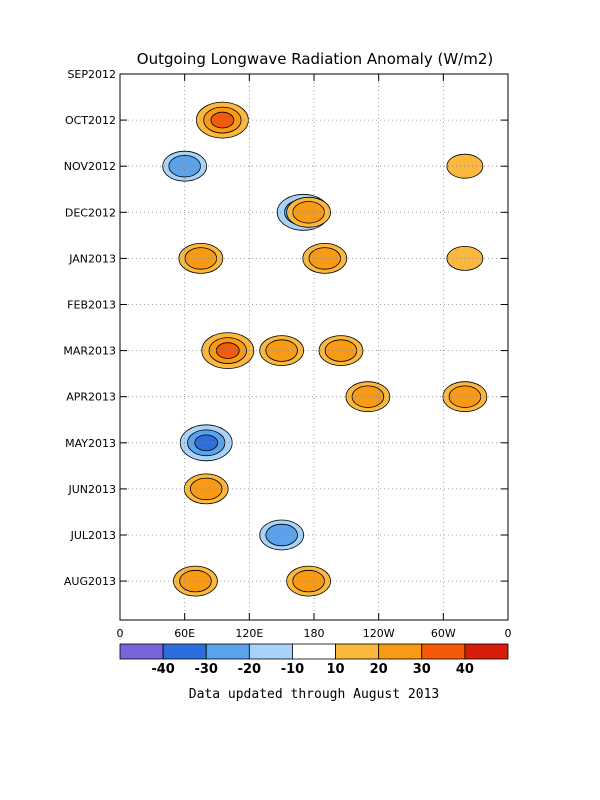 The width and height of the screenshot is (600, 800). I want to click on y-tick-label: OCT2012, so click(90, 120).